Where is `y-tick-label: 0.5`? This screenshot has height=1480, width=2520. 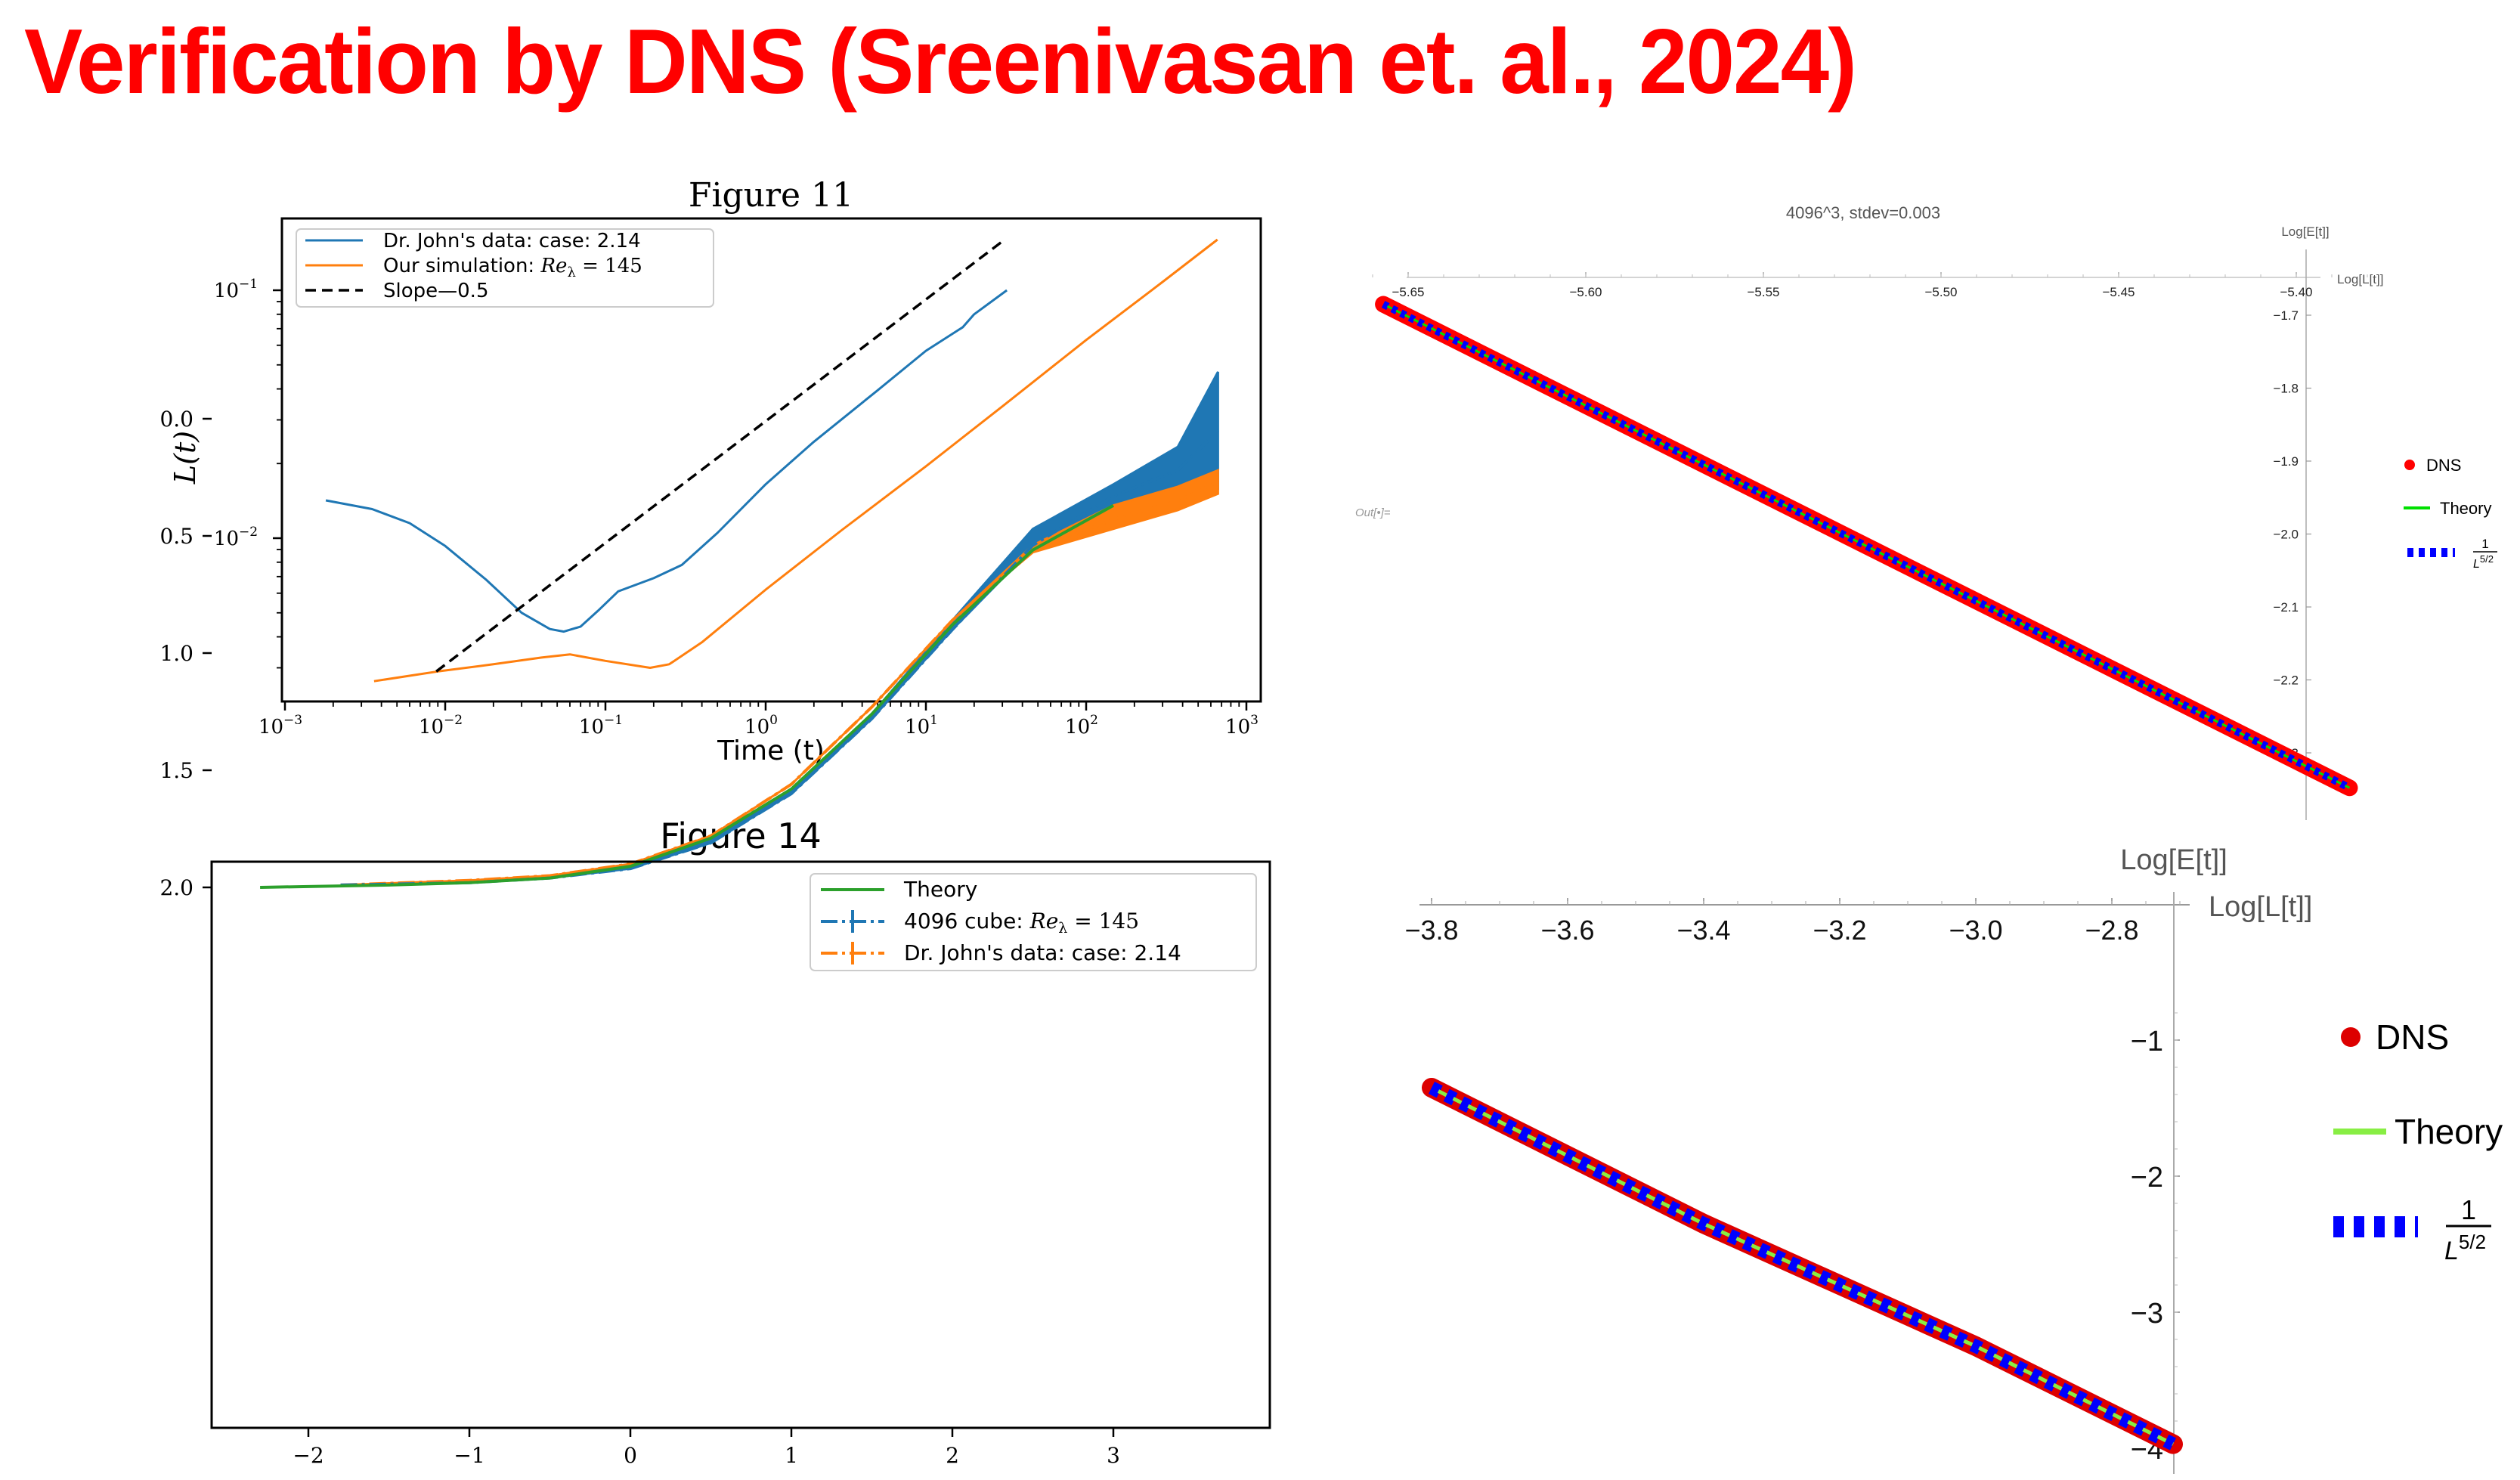 y-tick-label: 0.5 is located at coordinates (176, 536).